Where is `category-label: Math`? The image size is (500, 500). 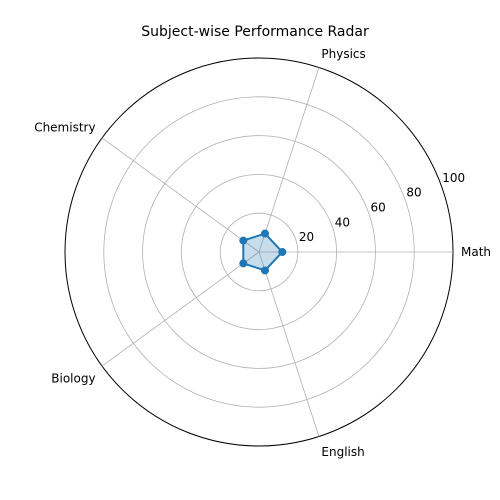 category-label: Math is located at coordinates (476, 252).